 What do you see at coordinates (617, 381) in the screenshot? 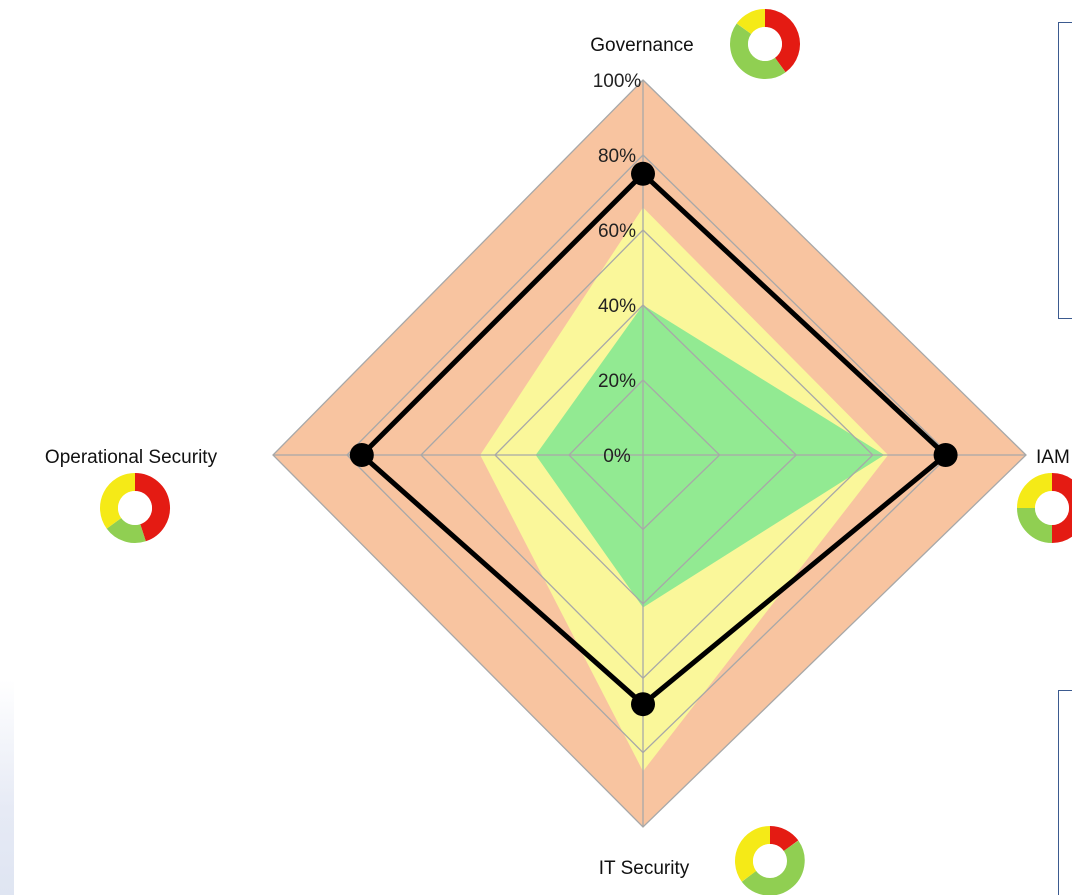
I see `tick-label-20: 20%` at bounding box center [617, 381].